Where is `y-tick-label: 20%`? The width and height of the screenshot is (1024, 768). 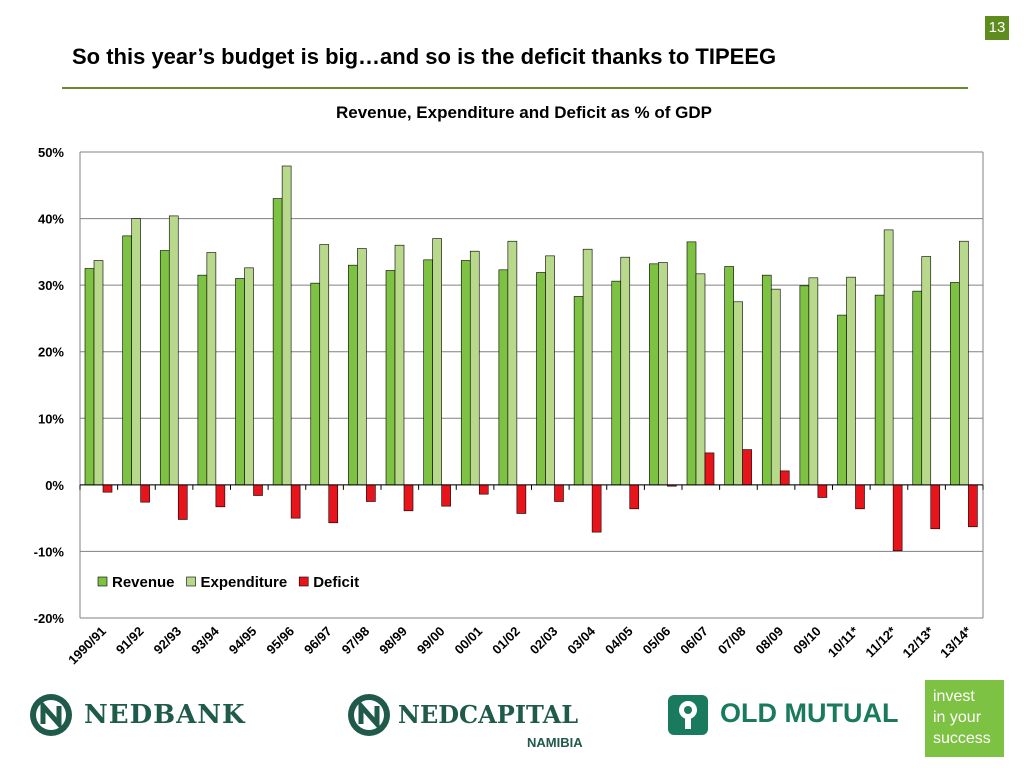
y-tick-label: 20% is located at coordinates (51, 352).